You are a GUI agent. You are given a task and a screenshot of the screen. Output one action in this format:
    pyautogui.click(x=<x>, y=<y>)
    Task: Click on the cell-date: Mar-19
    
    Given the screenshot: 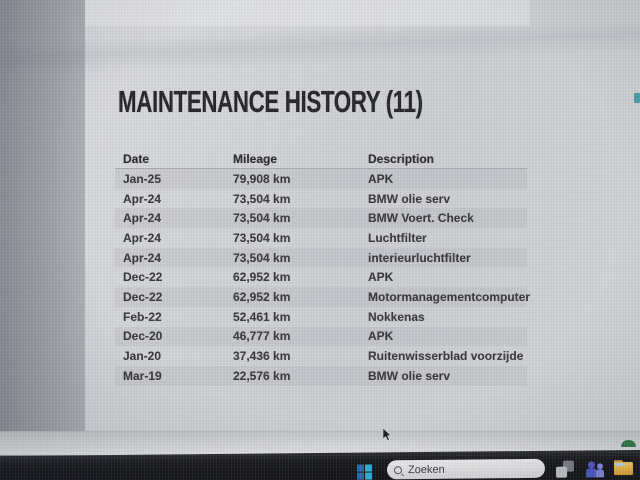 What is the action you would take?
    pyautogui.click(x=142, y=375)
    